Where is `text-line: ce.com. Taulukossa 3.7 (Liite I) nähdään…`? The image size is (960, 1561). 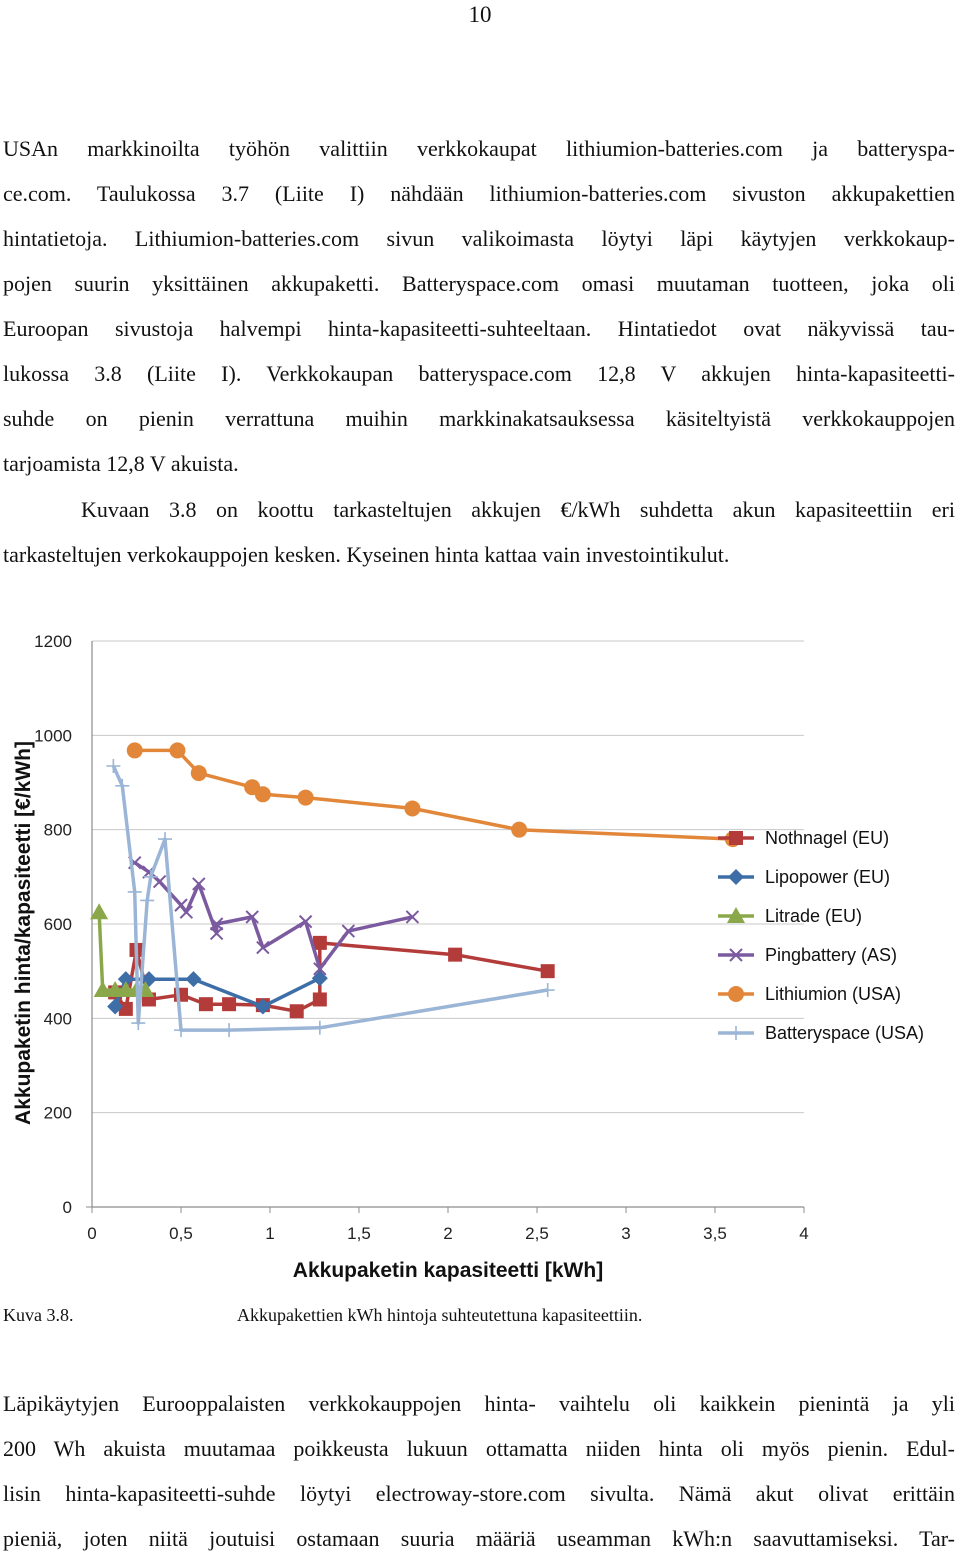 text-line: ce.com. Taulukossa 3.7 (Liite I) nähdään… is located at coordinates (479, 193).